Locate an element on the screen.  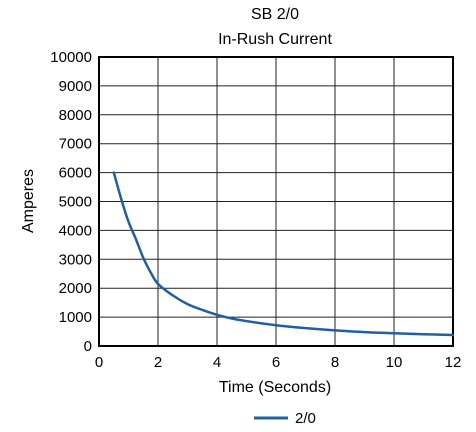
chart-title: SB 2/0 is located at coordinates (275, 14).